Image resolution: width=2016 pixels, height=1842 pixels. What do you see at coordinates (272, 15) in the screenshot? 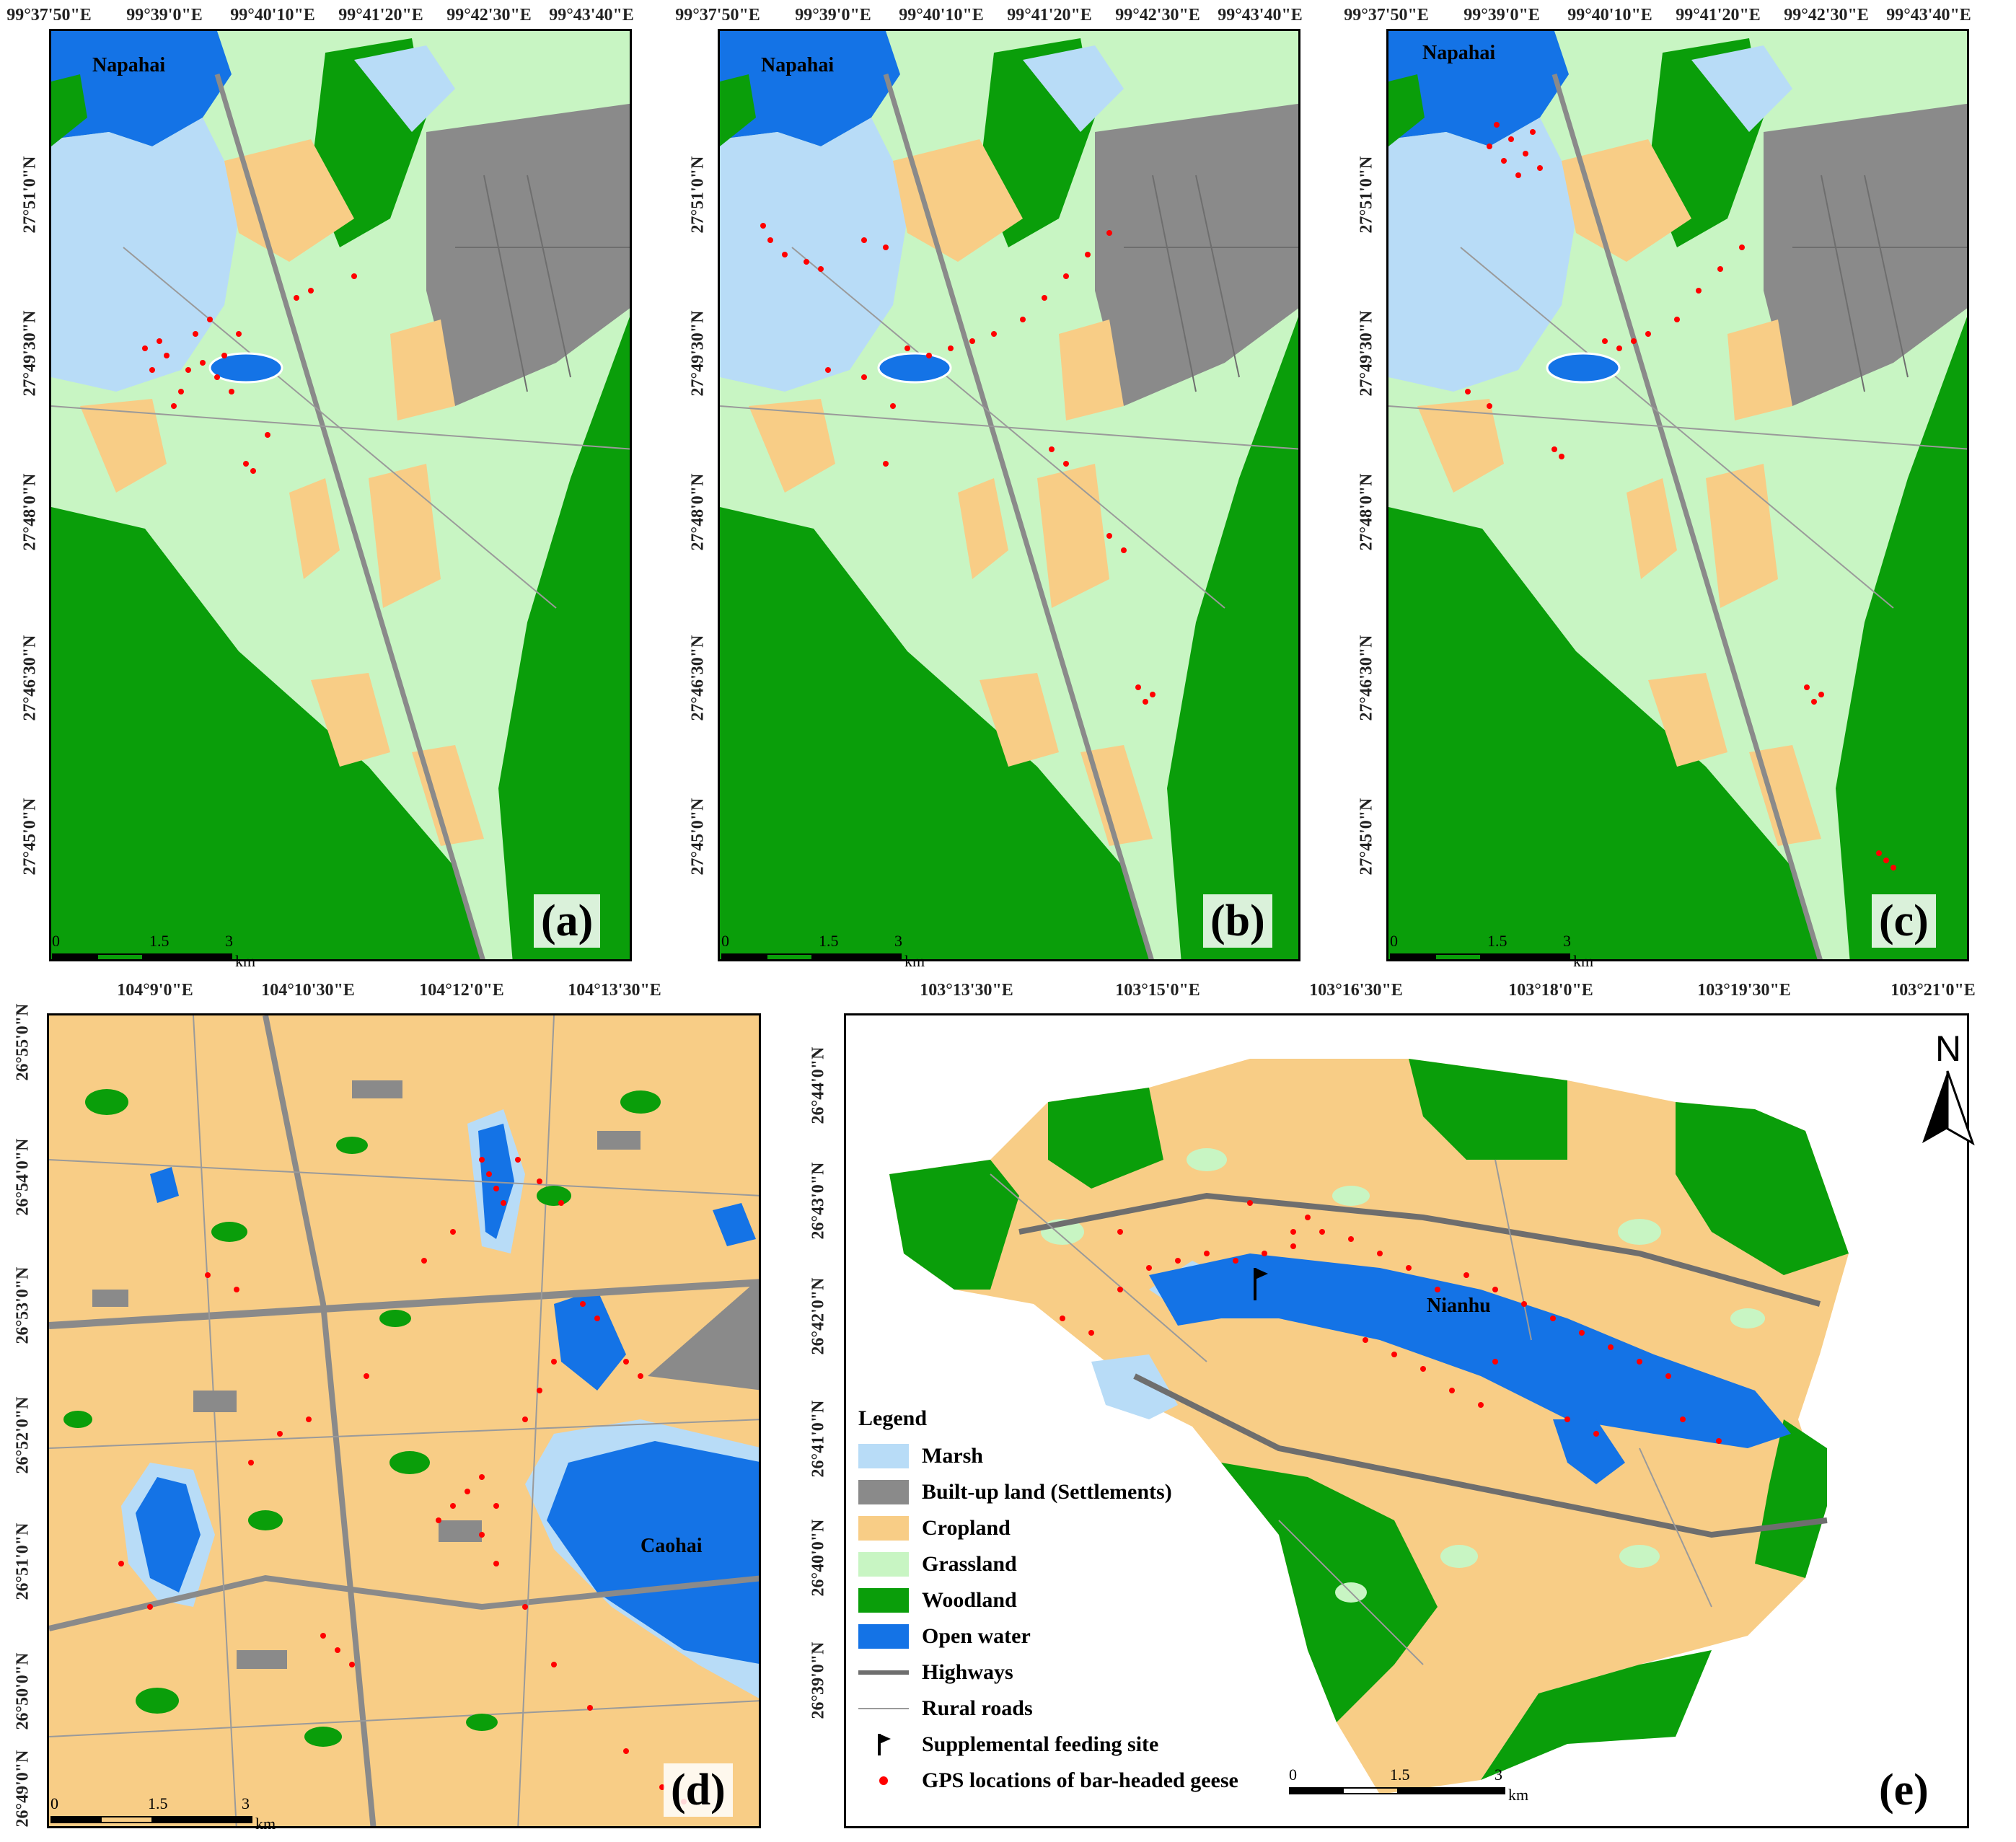
I see `panel-a-top-tick: 99°40'10"E` at bounding box center [272, 15].